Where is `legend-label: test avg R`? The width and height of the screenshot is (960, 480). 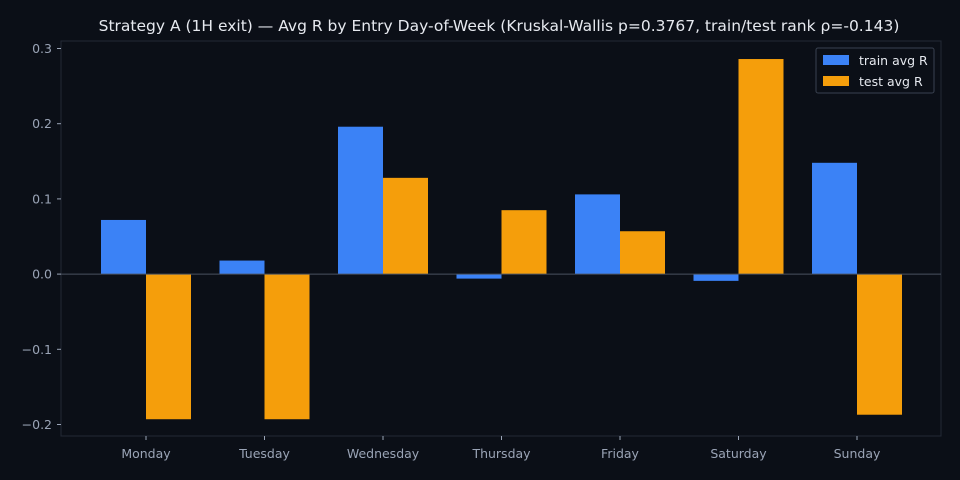
legend-label: test avg R is located at coordinates (891, 81).